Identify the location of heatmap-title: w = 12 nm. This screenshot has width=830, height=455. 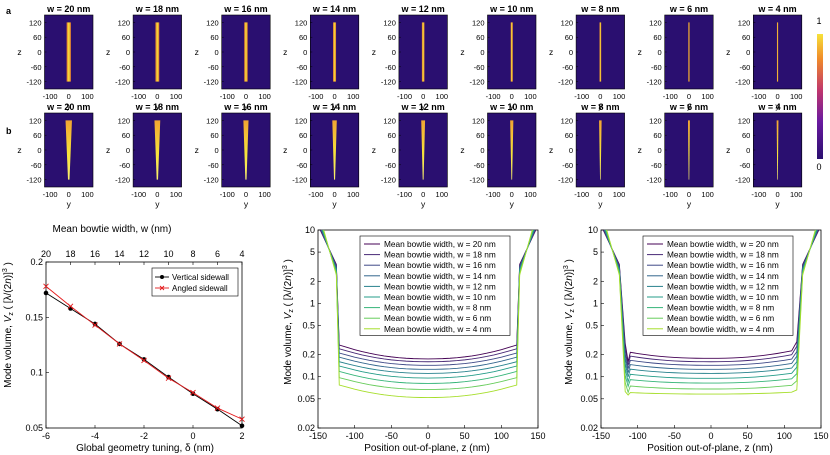
(423, 9).